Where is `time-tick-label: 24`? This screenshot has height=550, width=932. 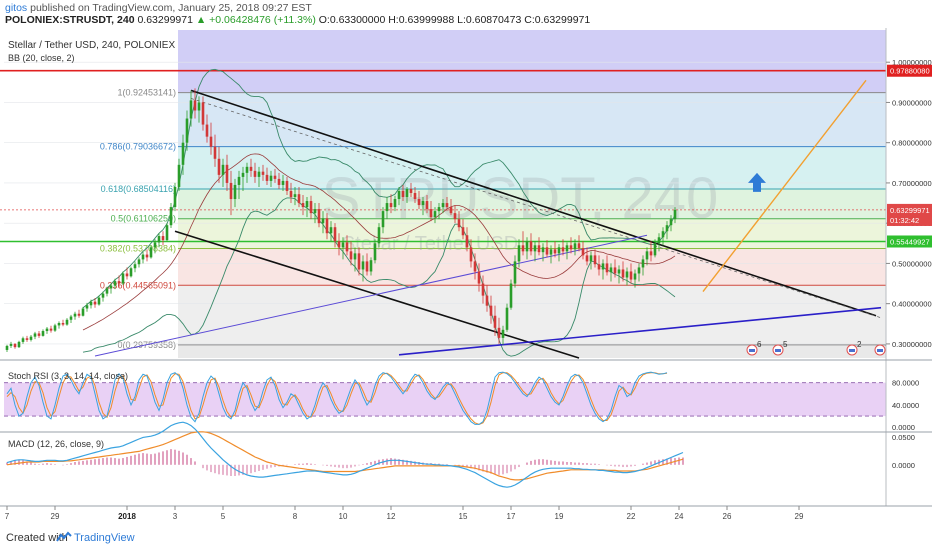 time-tick-label: 24 is located at coordinates (679, 516).